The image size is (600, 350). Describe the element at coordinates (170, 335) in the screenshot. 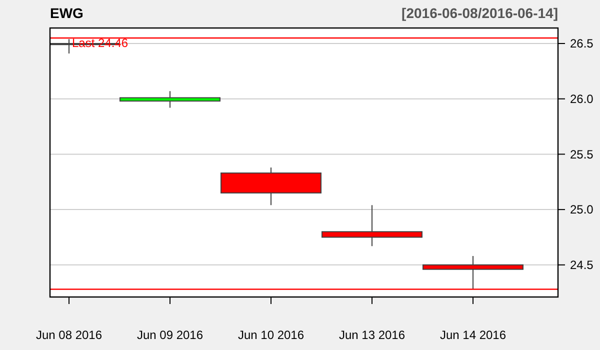

I see `x-tick-label: Jun 09 2016` at that location.